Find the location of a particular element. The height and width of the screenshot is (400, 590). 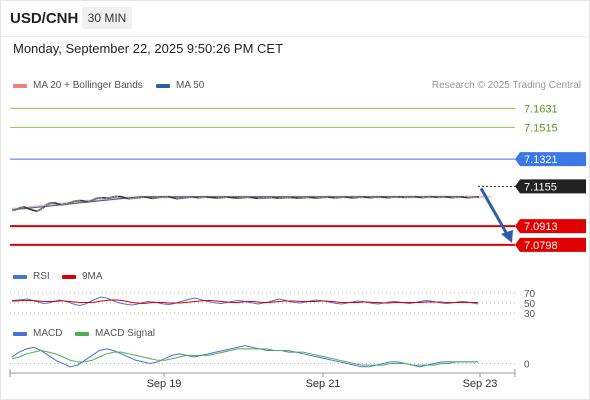

timeframe-button: 30 MIN is located at coordinates (107, 18).